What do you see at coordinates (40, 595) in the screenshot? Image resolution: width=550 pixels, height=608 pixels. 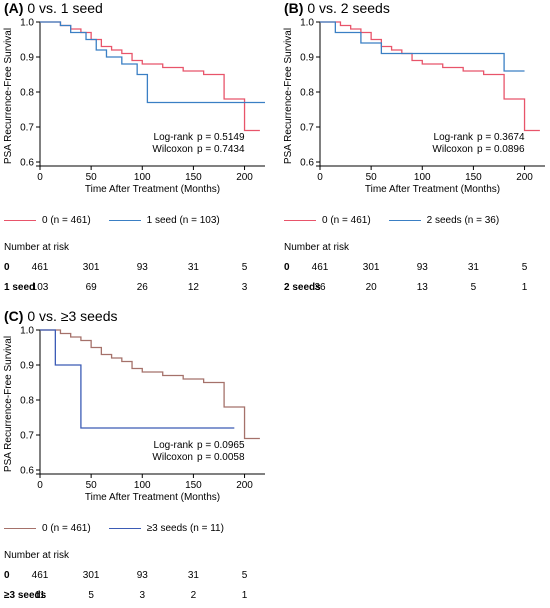 I see `risk-count: 11` at bounding box center [40, 595].